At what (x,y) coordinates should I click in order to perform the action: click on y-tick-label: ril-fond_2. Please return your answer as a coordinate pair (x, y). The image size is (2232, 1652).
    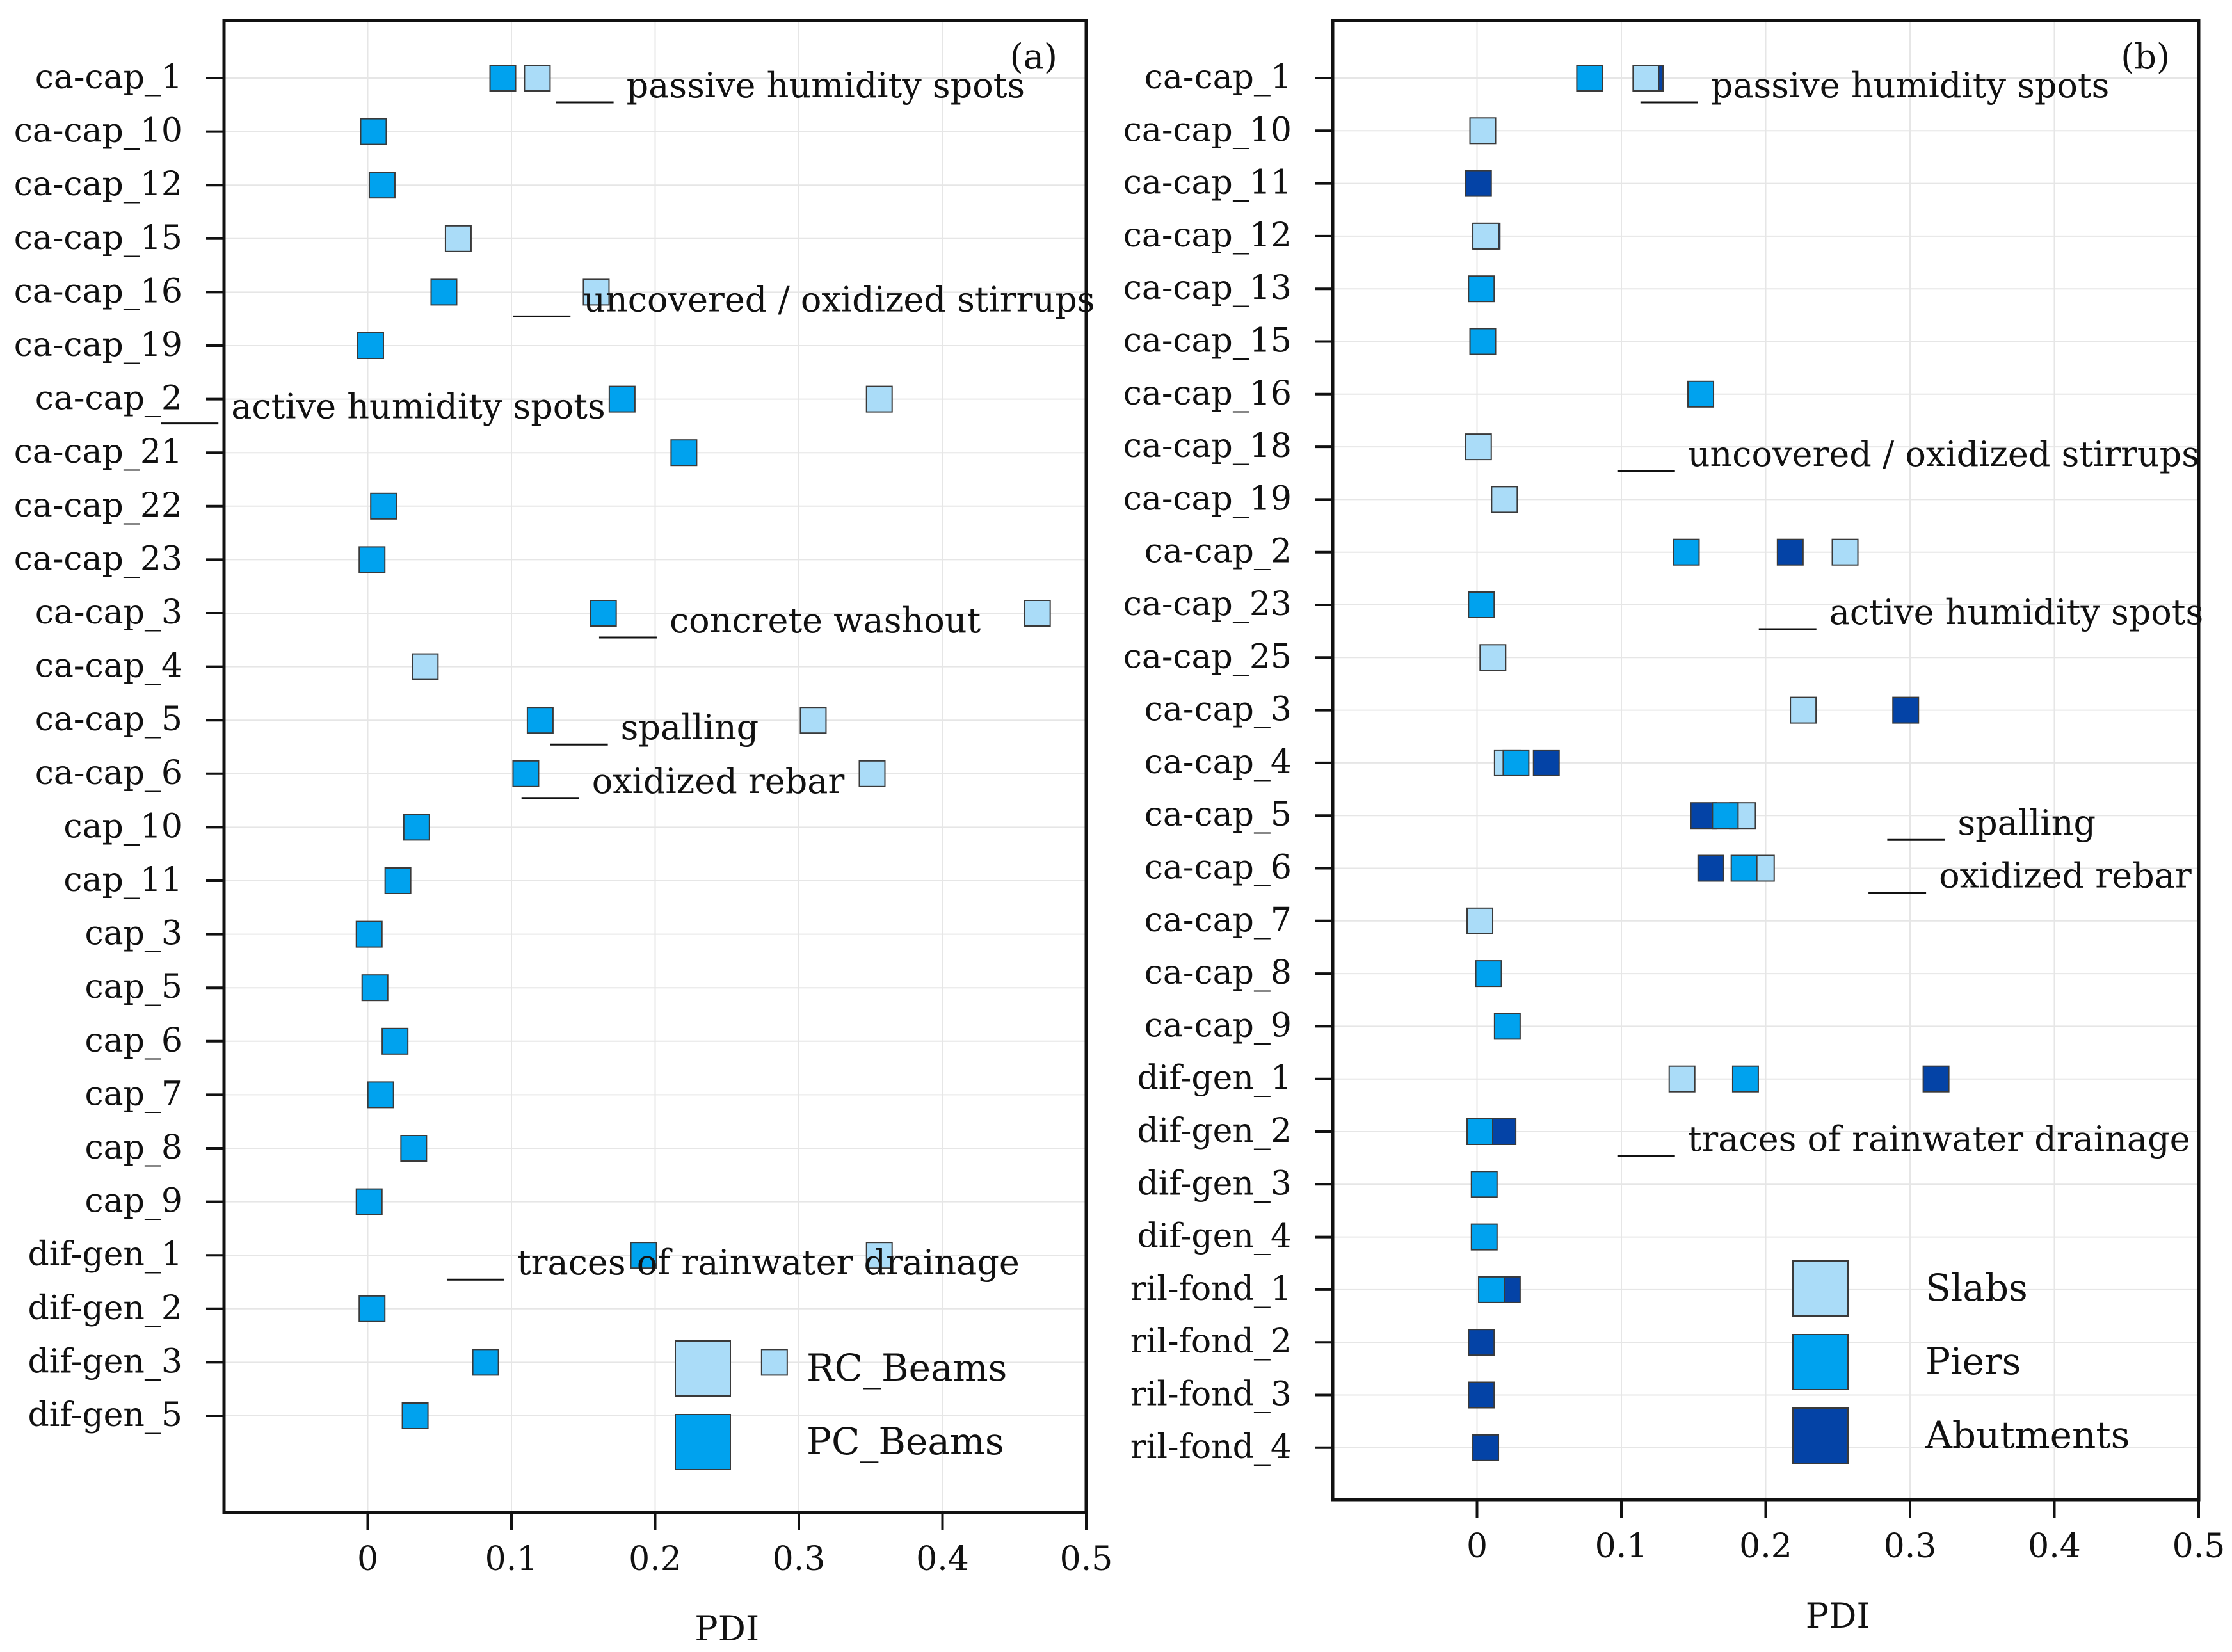
    Looking at the image, I should click on (1211, 1341).